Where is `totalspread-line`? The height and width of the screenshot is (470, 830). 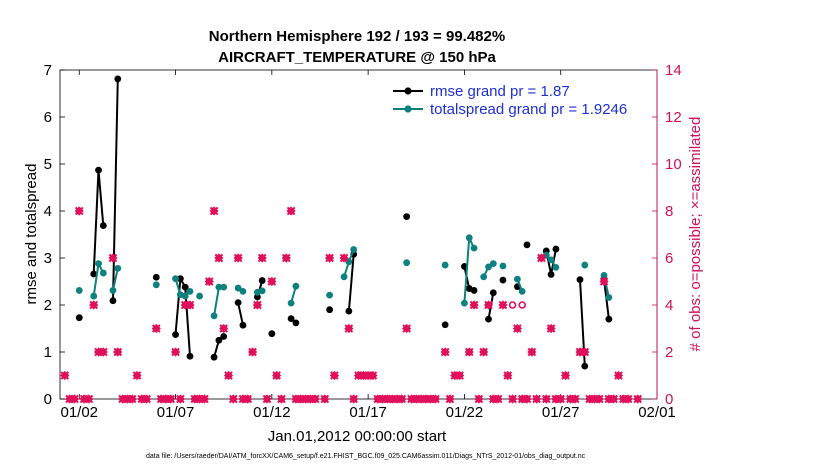 totalspread-line is located at coordinates (115, 279).